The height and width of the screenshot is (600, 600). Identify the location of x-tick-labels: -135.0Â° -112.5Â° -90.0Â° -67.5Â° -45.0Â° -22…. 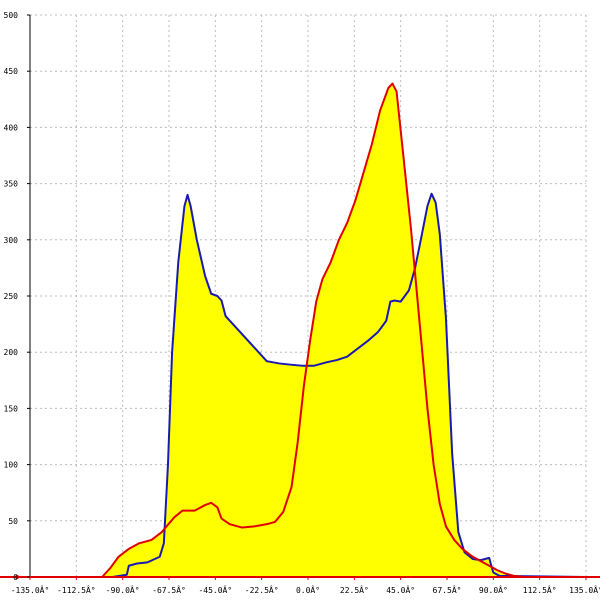
(305, 589).